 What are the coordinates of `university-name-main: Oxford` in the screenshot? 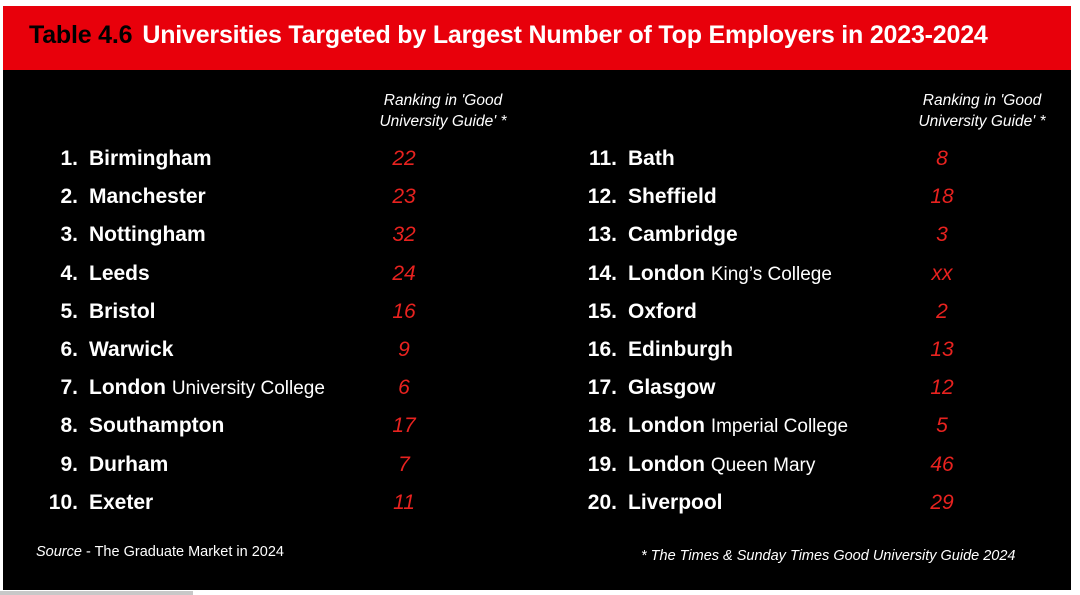 It's located at (662, 311).